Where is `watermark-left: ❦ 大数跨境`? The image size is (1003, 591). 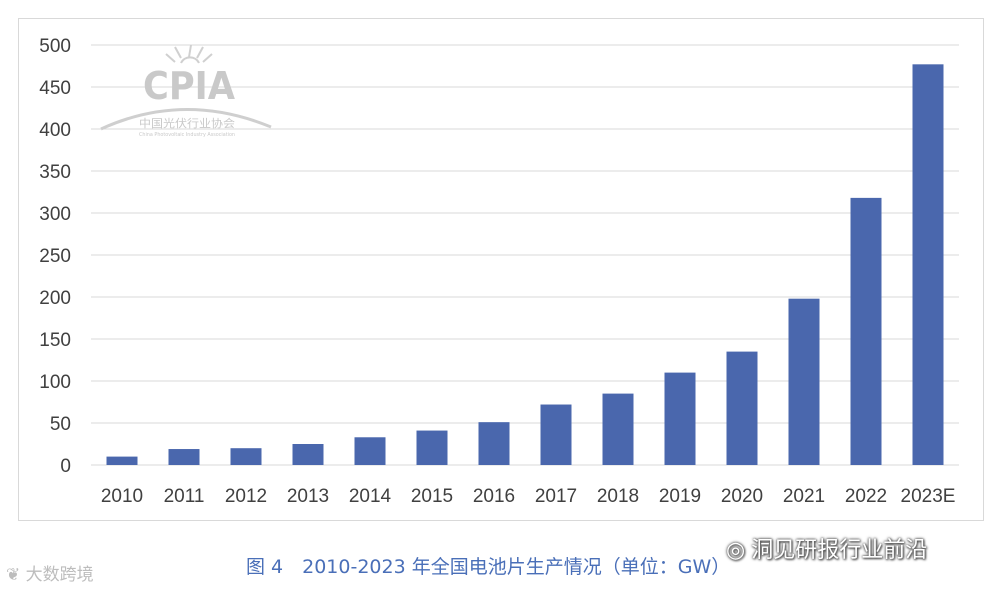
watermark-left: ❦ 大数跨境 is located at coordinates (50, 572).